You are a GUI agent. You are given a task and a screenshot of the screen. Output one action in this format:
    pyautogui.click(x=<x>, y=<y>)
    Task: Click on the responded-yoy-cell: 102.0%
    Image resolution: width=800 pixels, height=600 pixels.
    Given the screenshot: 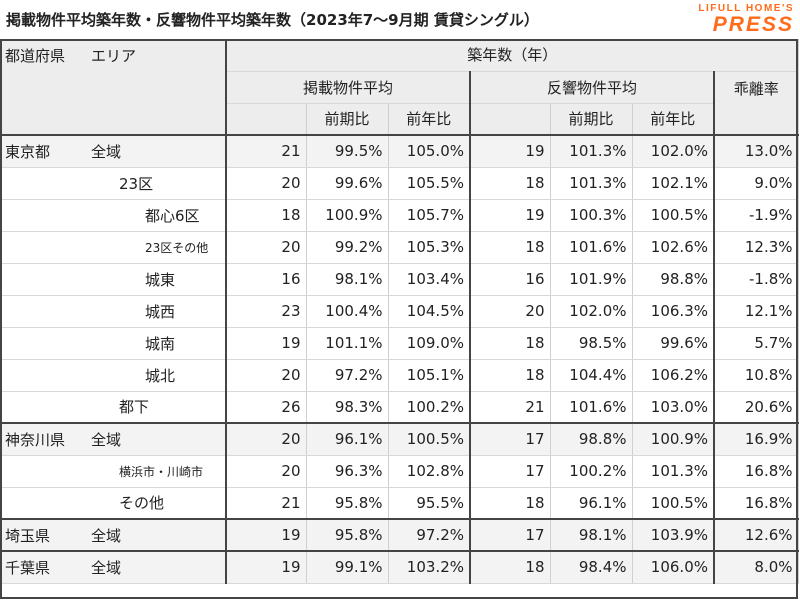 What is the action you would take?
    pyautogui.click(x=673, y=151)
    